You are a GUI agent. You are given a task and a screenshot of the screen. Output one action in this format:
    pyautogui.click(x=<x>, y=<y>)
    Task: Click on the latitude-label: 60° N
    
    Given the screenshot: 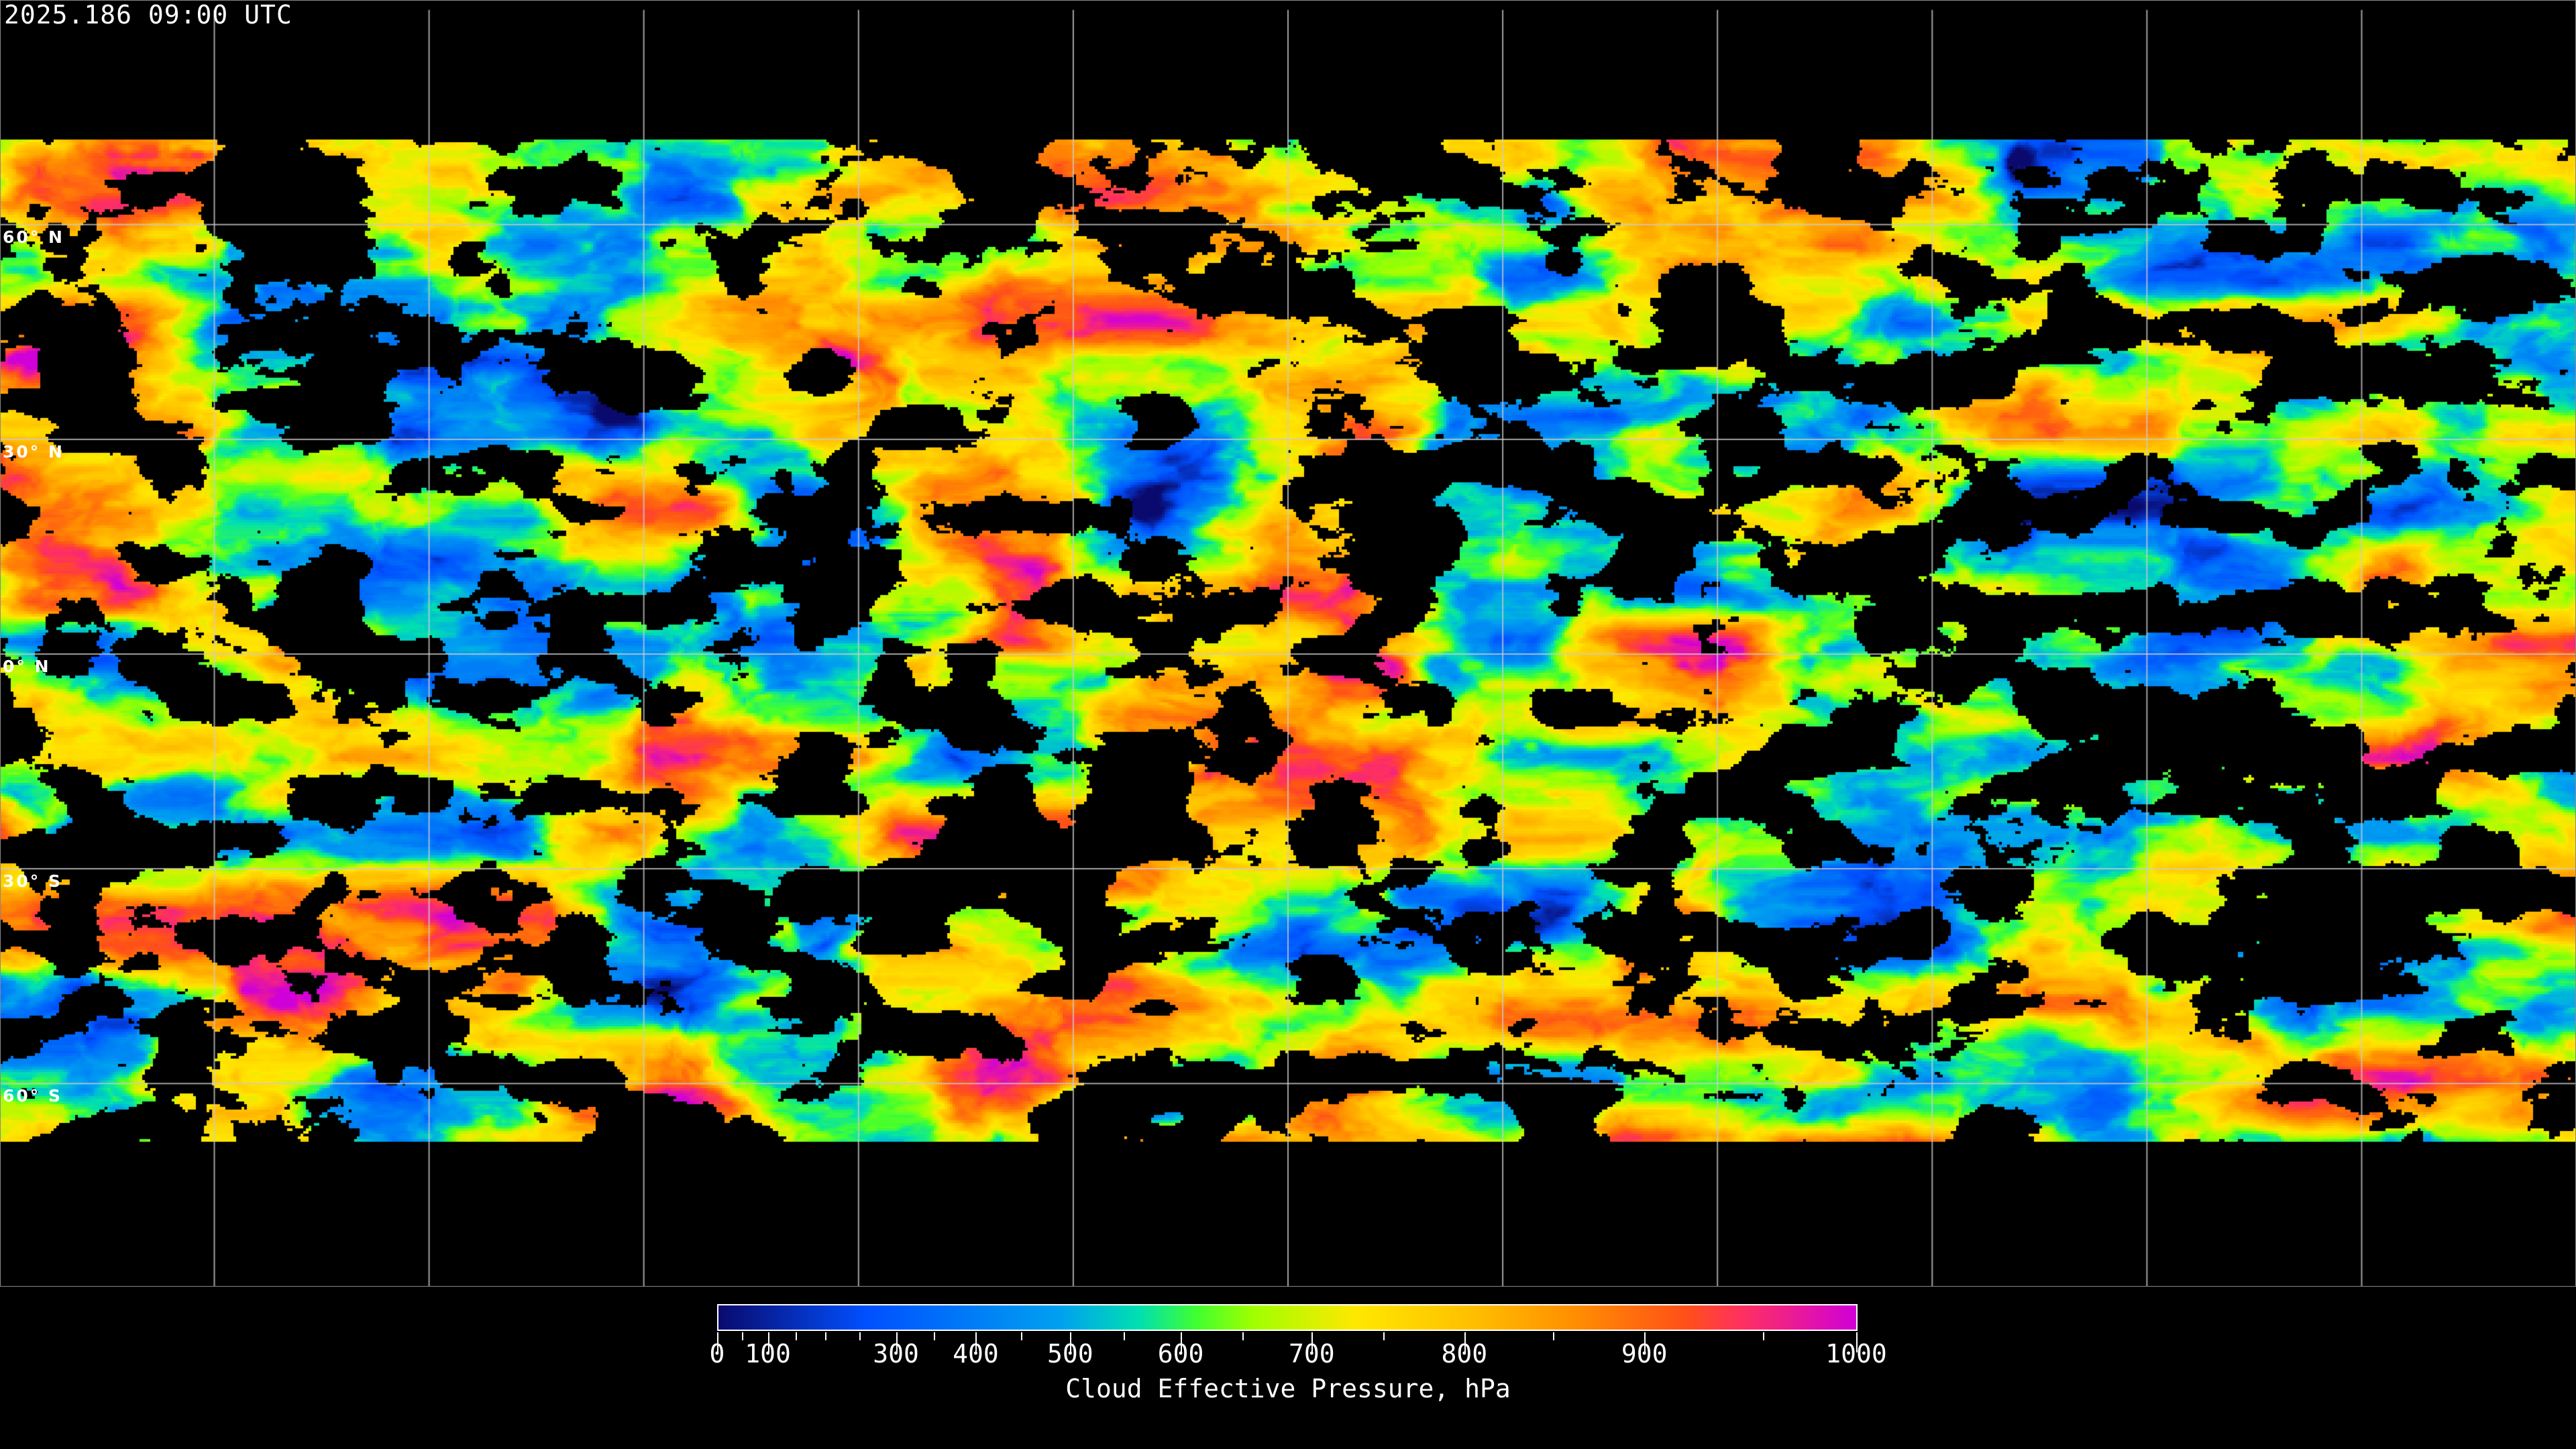 What is the action you would take?
    pyautogui.click(x=33, y=237)
    